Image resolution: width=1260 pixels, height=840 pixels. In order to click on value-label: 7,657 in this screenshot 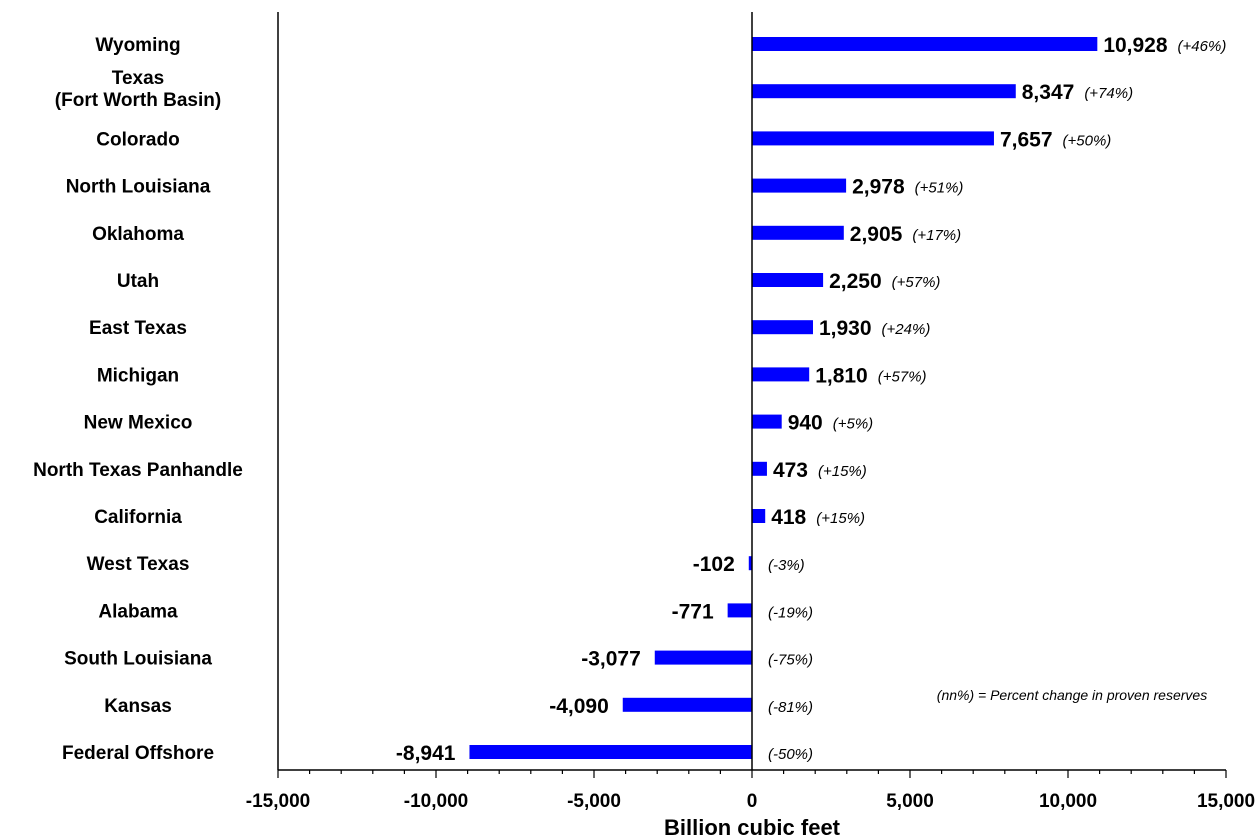, I will do `click(1026, 139)`.